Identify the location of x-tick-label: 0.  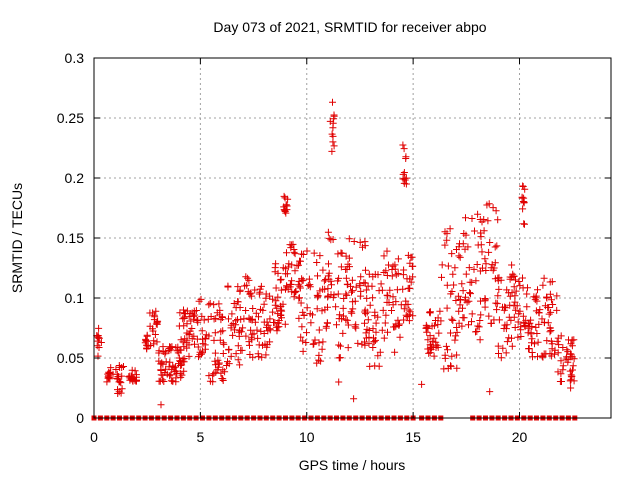
(94, 437).